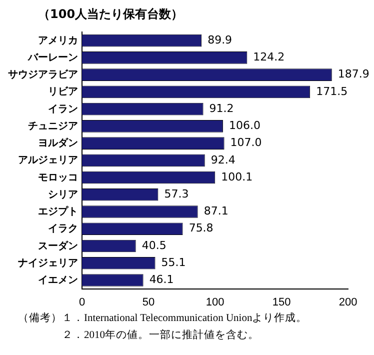 This screenshot has width=374, height=355. What do you see at coordinates (58, 212) in the screenshot?
I see `y-tick-label: エジプト` at bounding box center [58, 212].